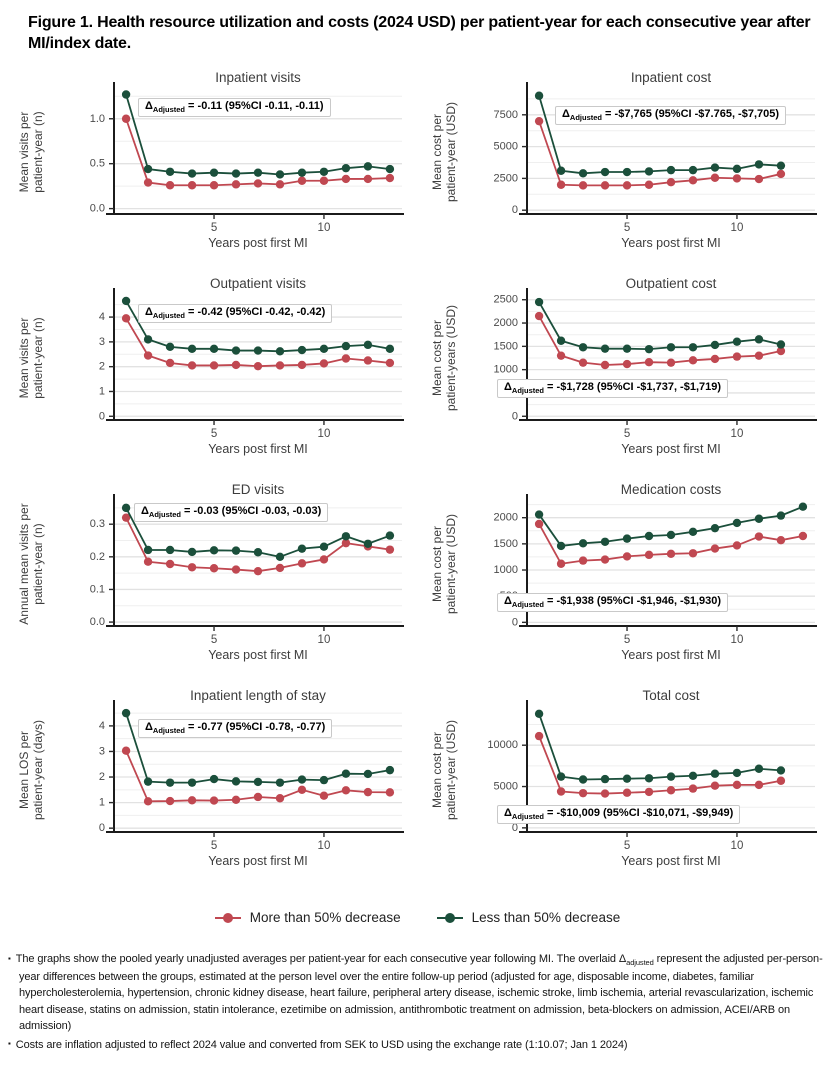  What do you see at coordinates (24, 770) in the screenshot?
I see `y-axis-label: Mean LOS per` at bounding box center [24, 770].